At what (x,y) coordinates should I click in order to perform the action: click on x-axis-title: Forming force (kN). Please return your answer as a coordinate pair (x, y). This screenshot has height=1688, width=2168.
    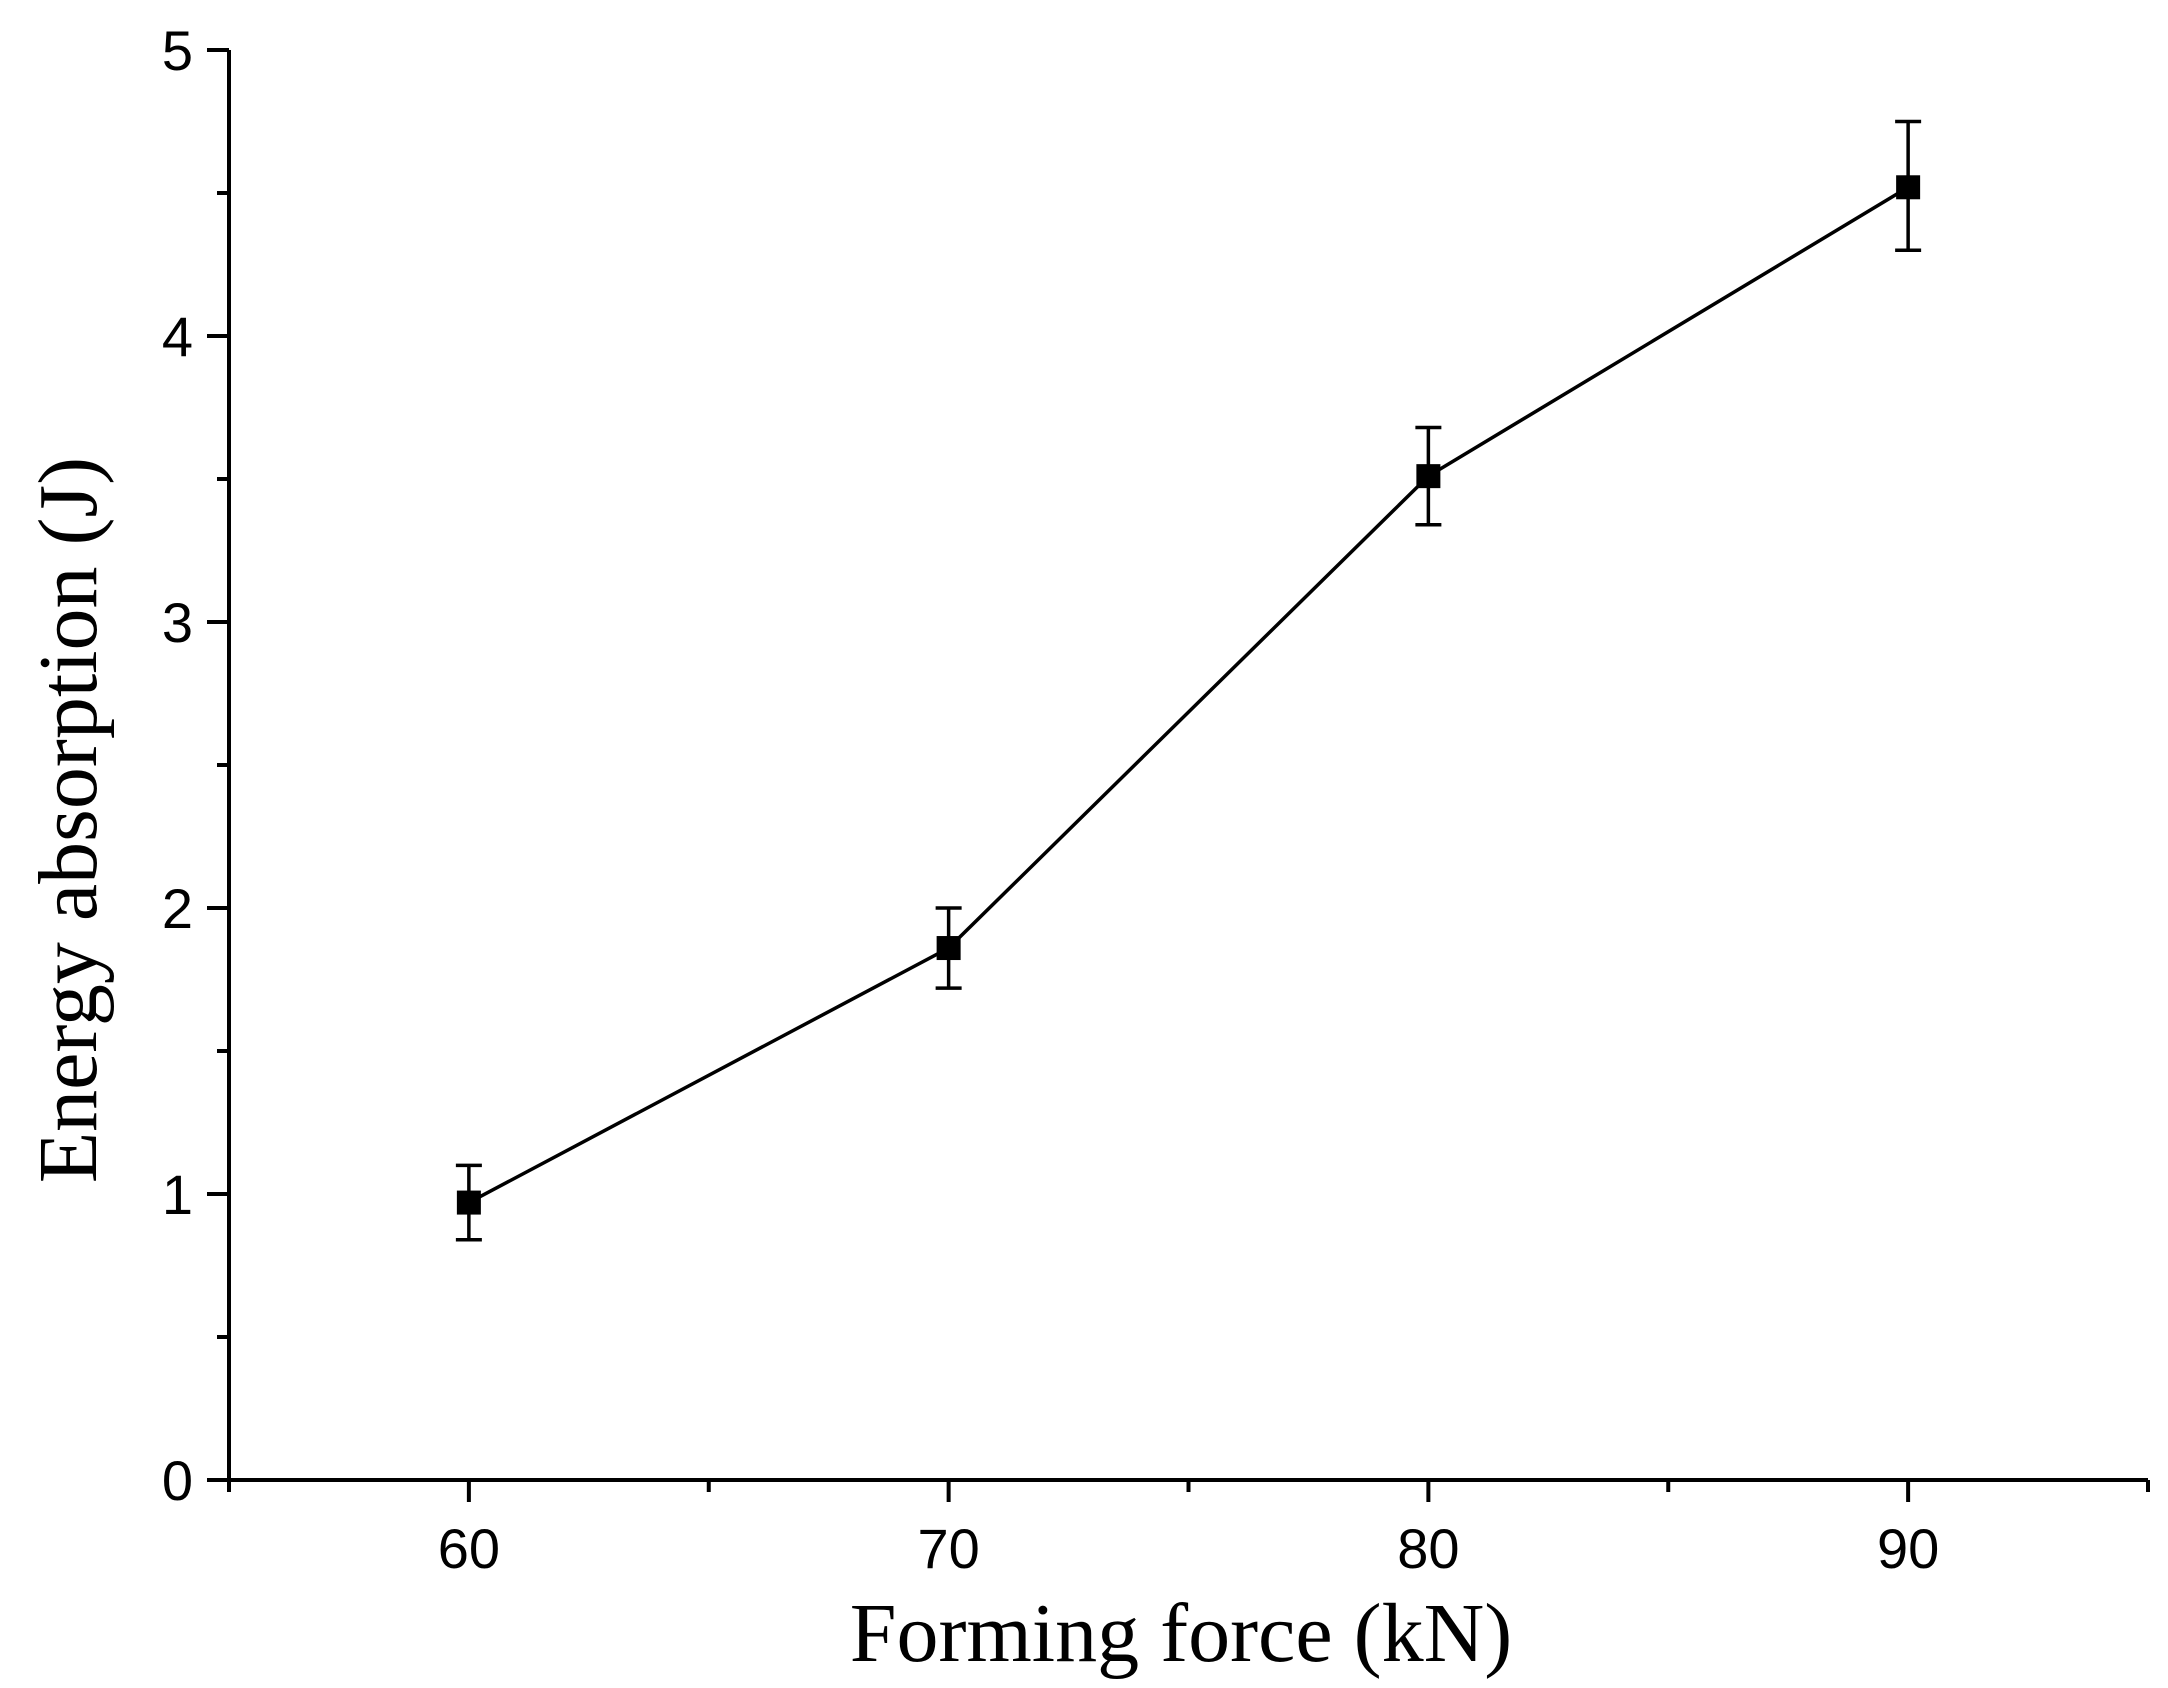
    Looking at the image, I should click on (1181, 1633).